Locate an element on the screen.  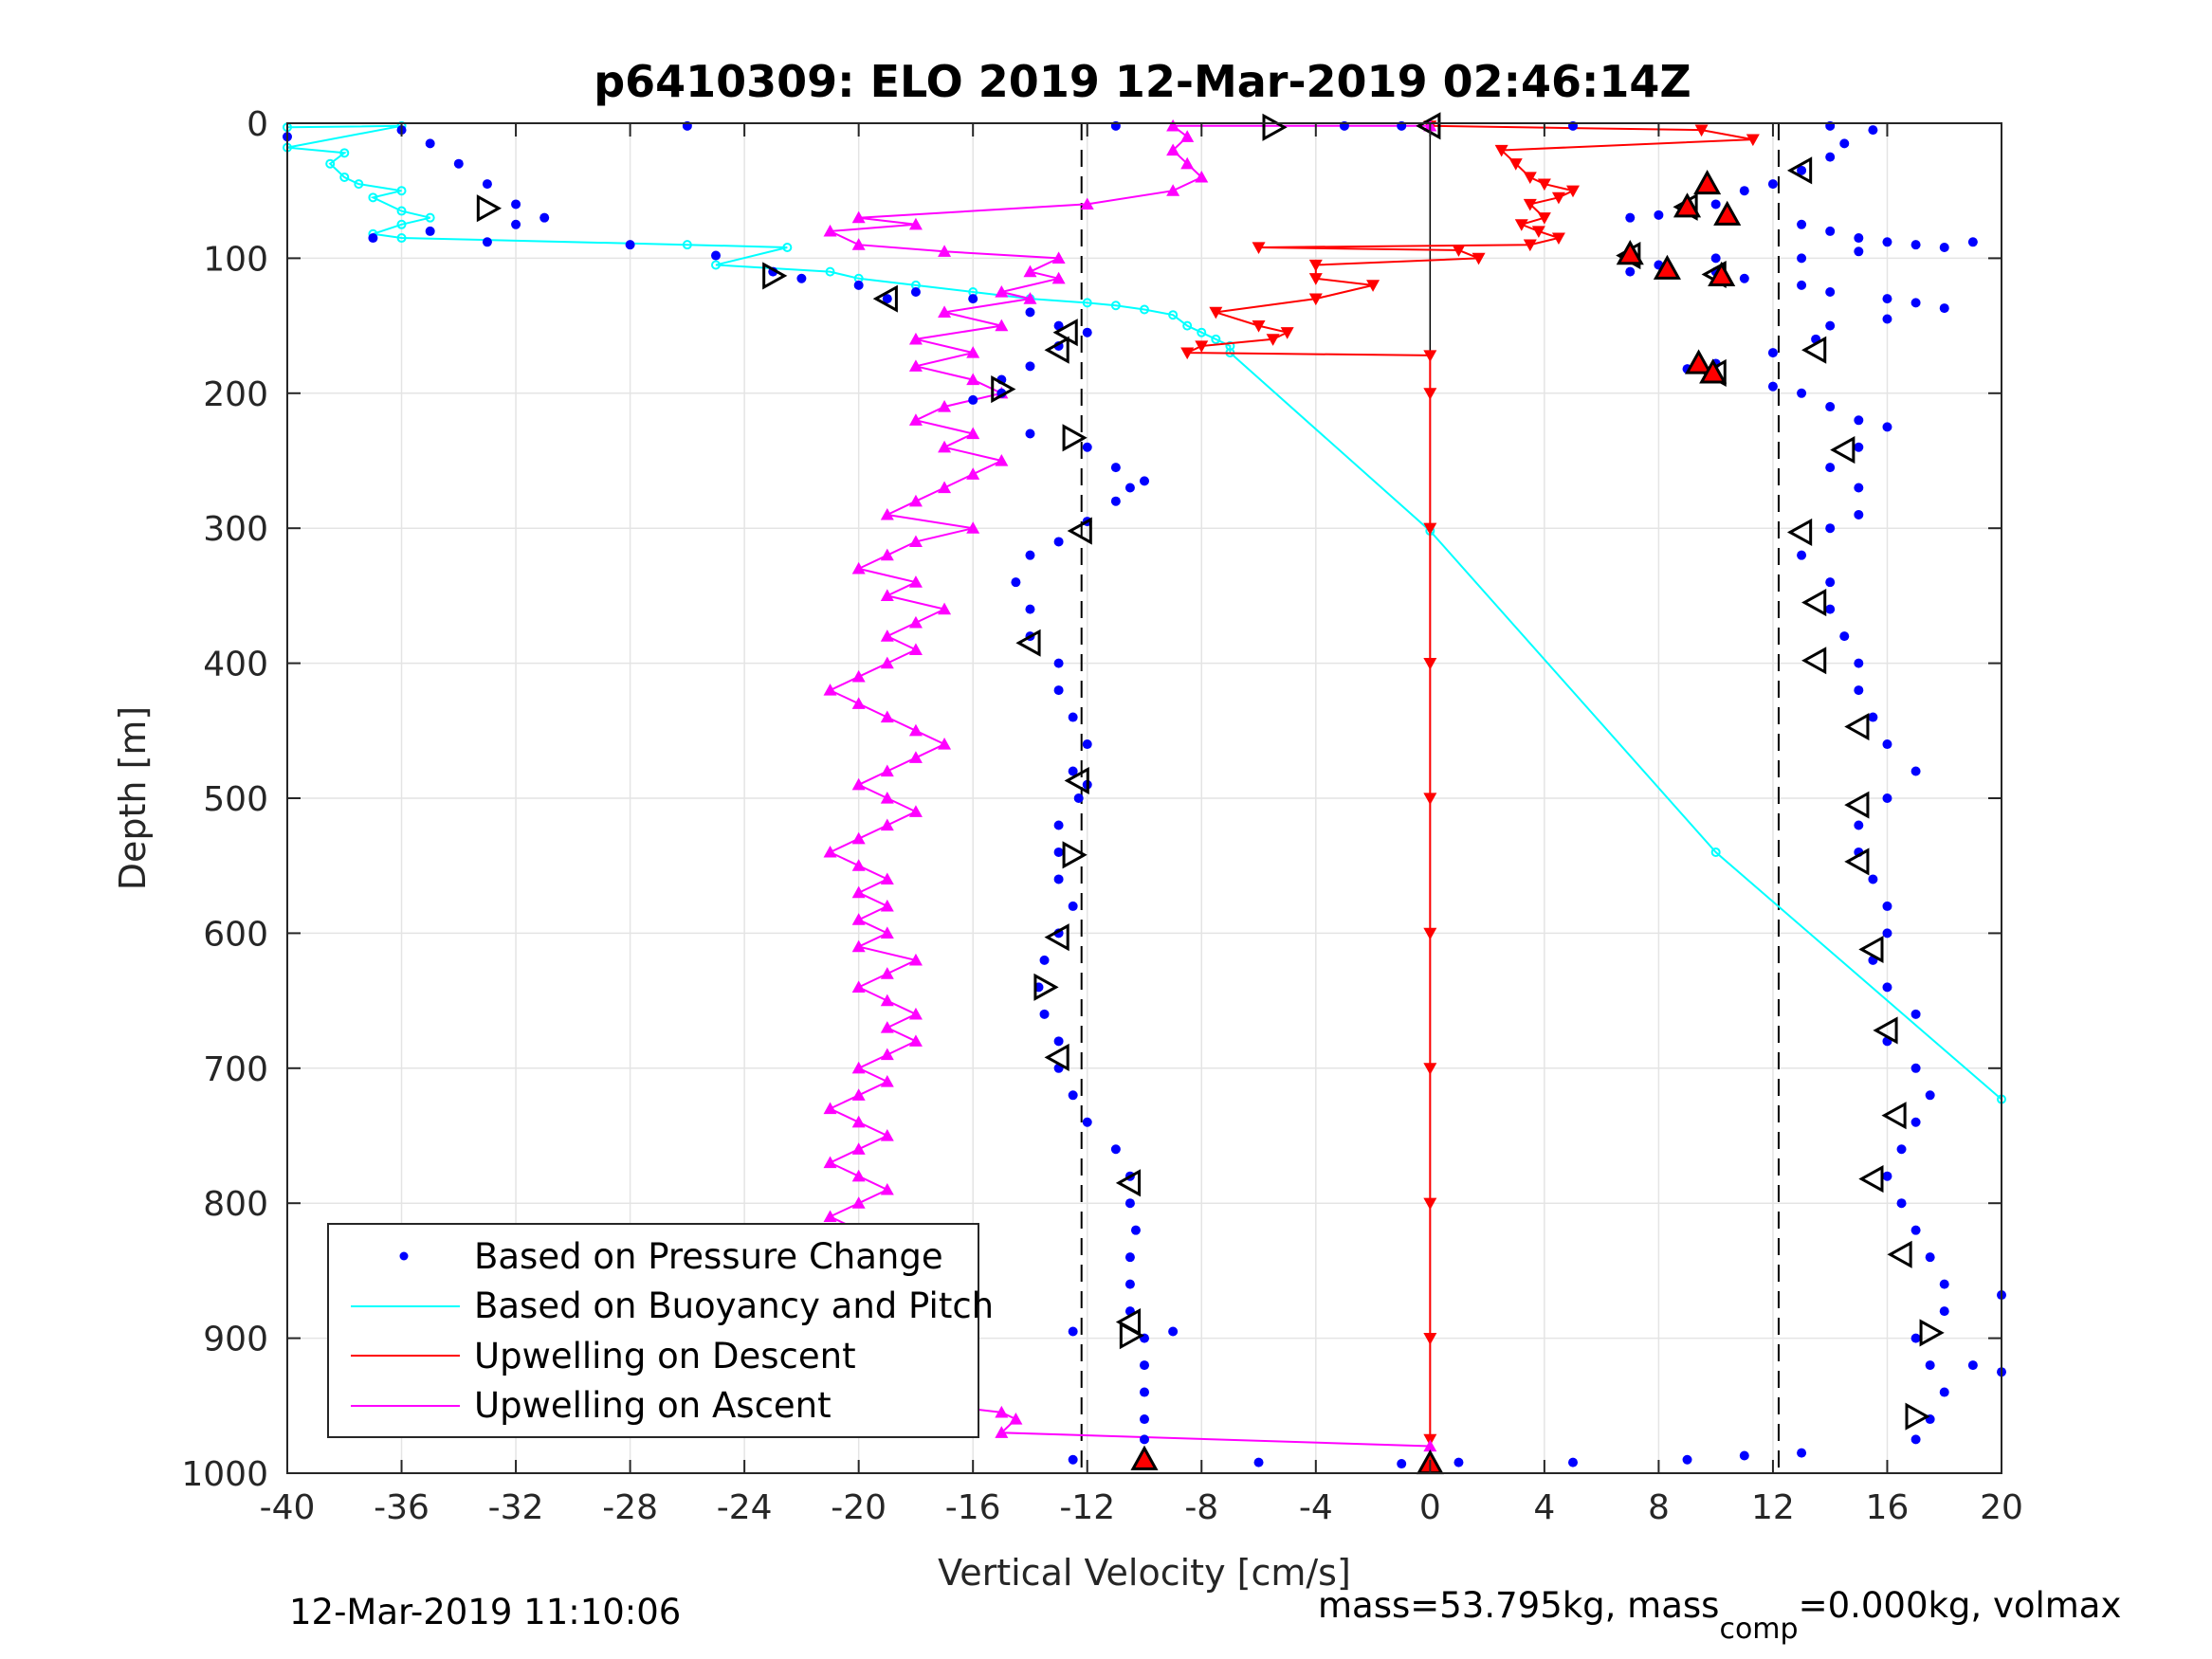
footer-mass-subscript: comp is located at coordinates (1758, 1629).